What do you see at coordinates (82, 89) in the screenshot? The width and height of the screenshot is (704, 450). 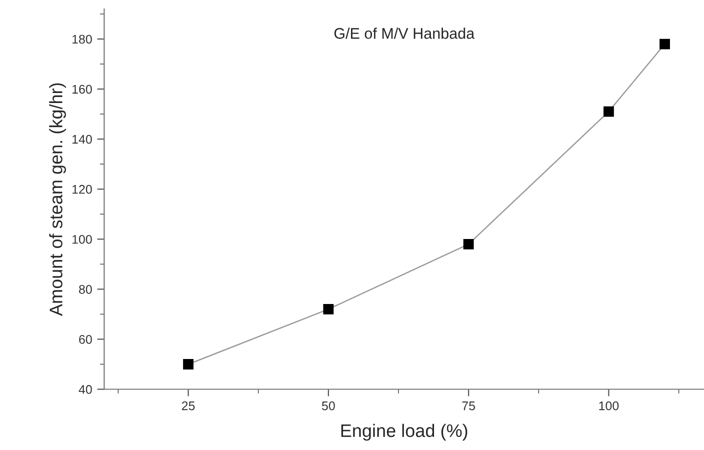 I see `y-tick-label: 160` at bounding box center [82, 89].